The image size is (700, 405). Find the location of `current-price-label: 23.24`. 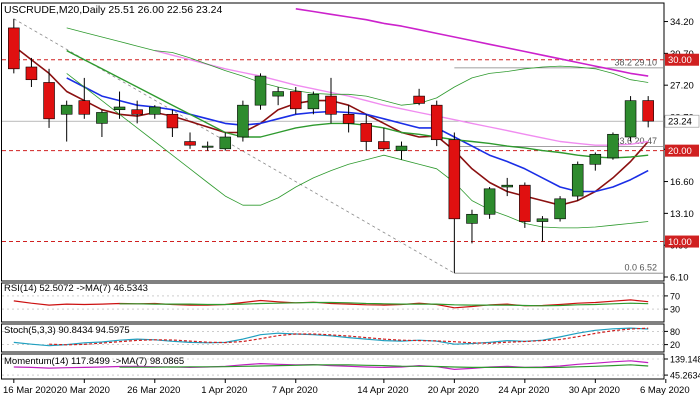

current-price-label: 23.24 is located at coordinates (680, 122).